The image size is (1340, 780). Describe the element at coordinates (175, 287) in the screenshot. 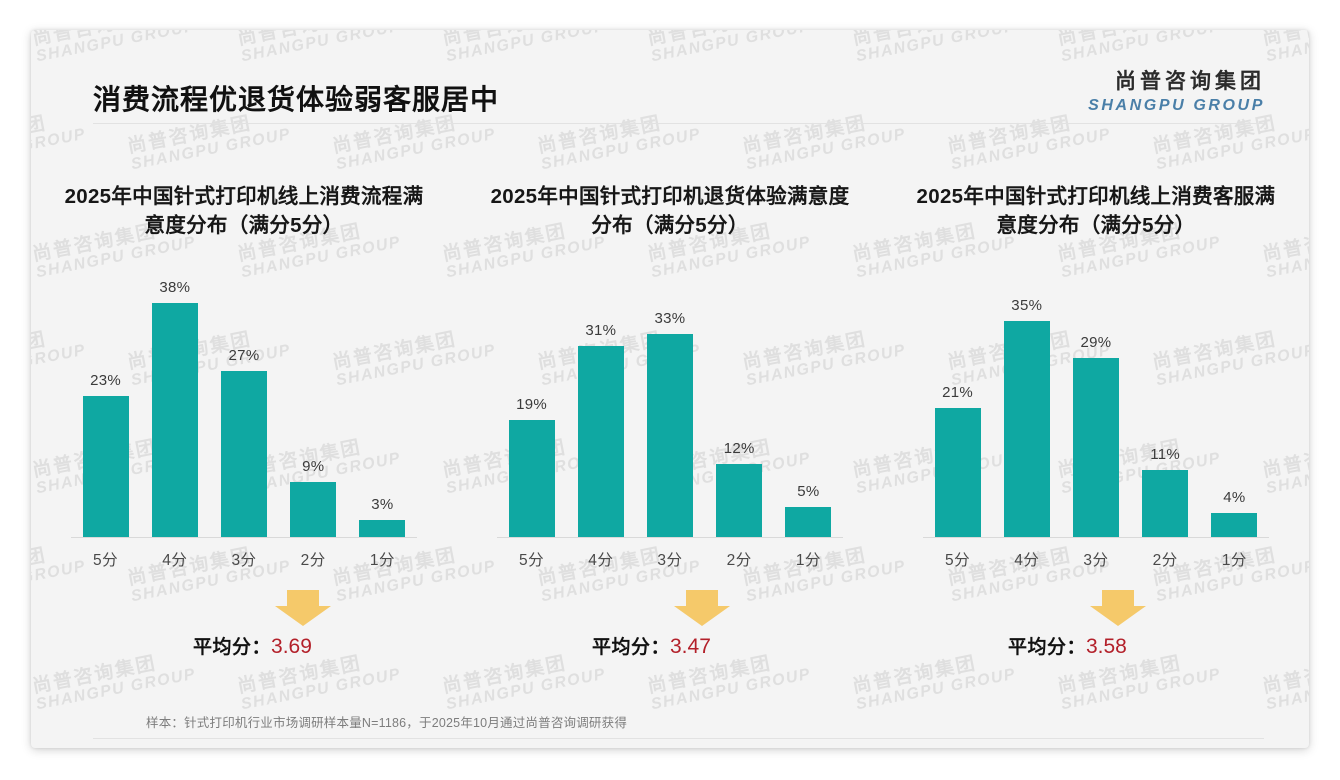

I see `bar-value-label: 38%` at that location.